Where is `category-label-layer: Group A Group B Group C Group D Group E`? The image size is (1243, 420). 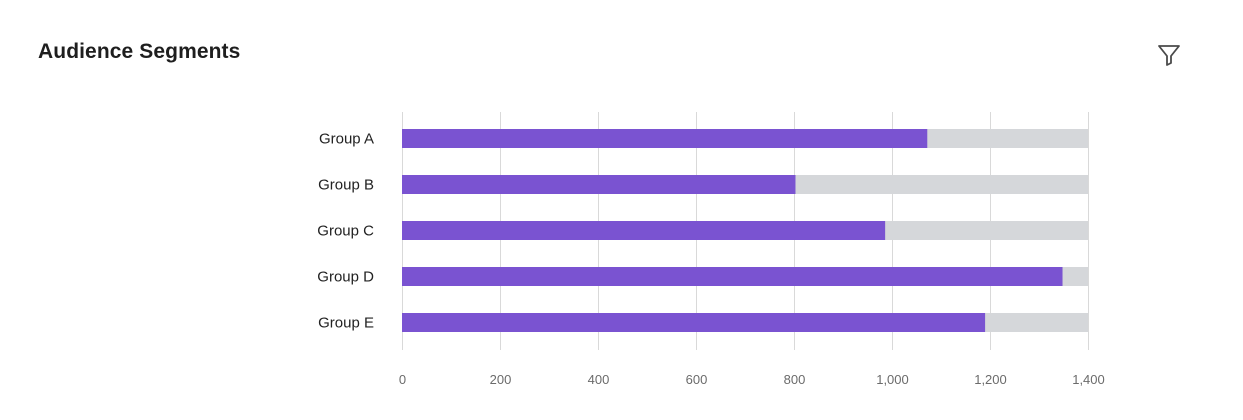
category-label-layer: Group A Group B Group C Group D Group E is located at coordinates (345, 231).